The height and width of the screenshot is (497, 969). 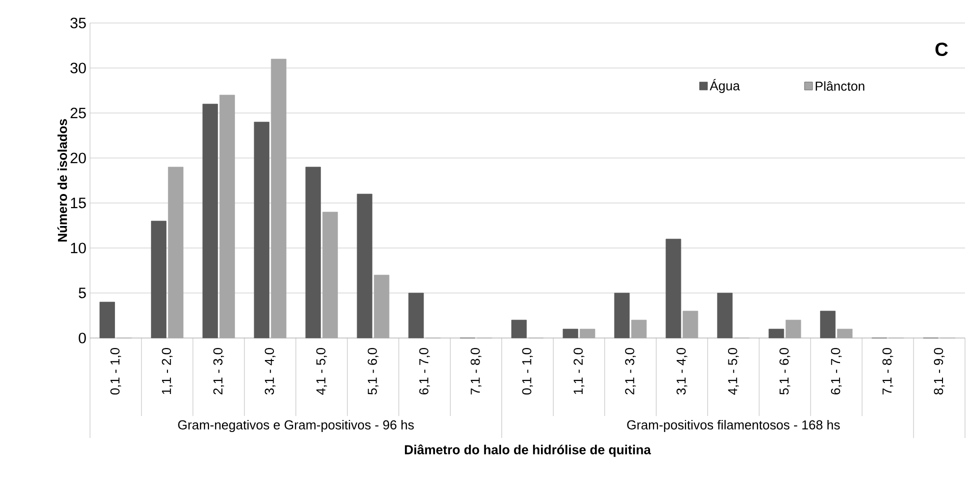 I want to click on text: Gram-positivos filamentosos - 168 hs, so click(x=733, y=426).